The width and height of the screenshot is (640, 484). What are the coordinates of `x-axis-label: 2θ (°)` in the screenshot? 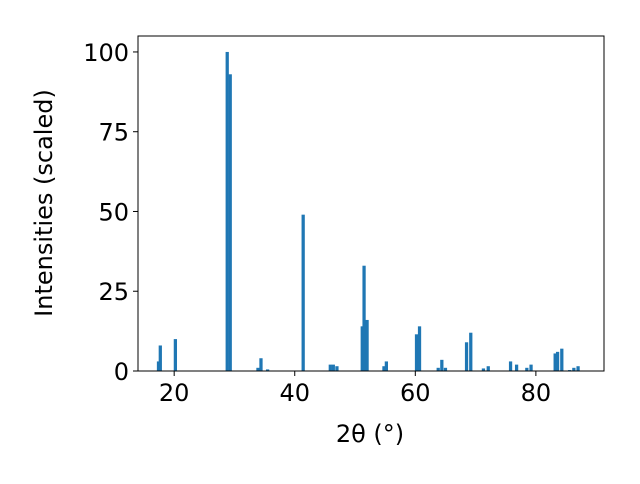 It's located at (370, 434).